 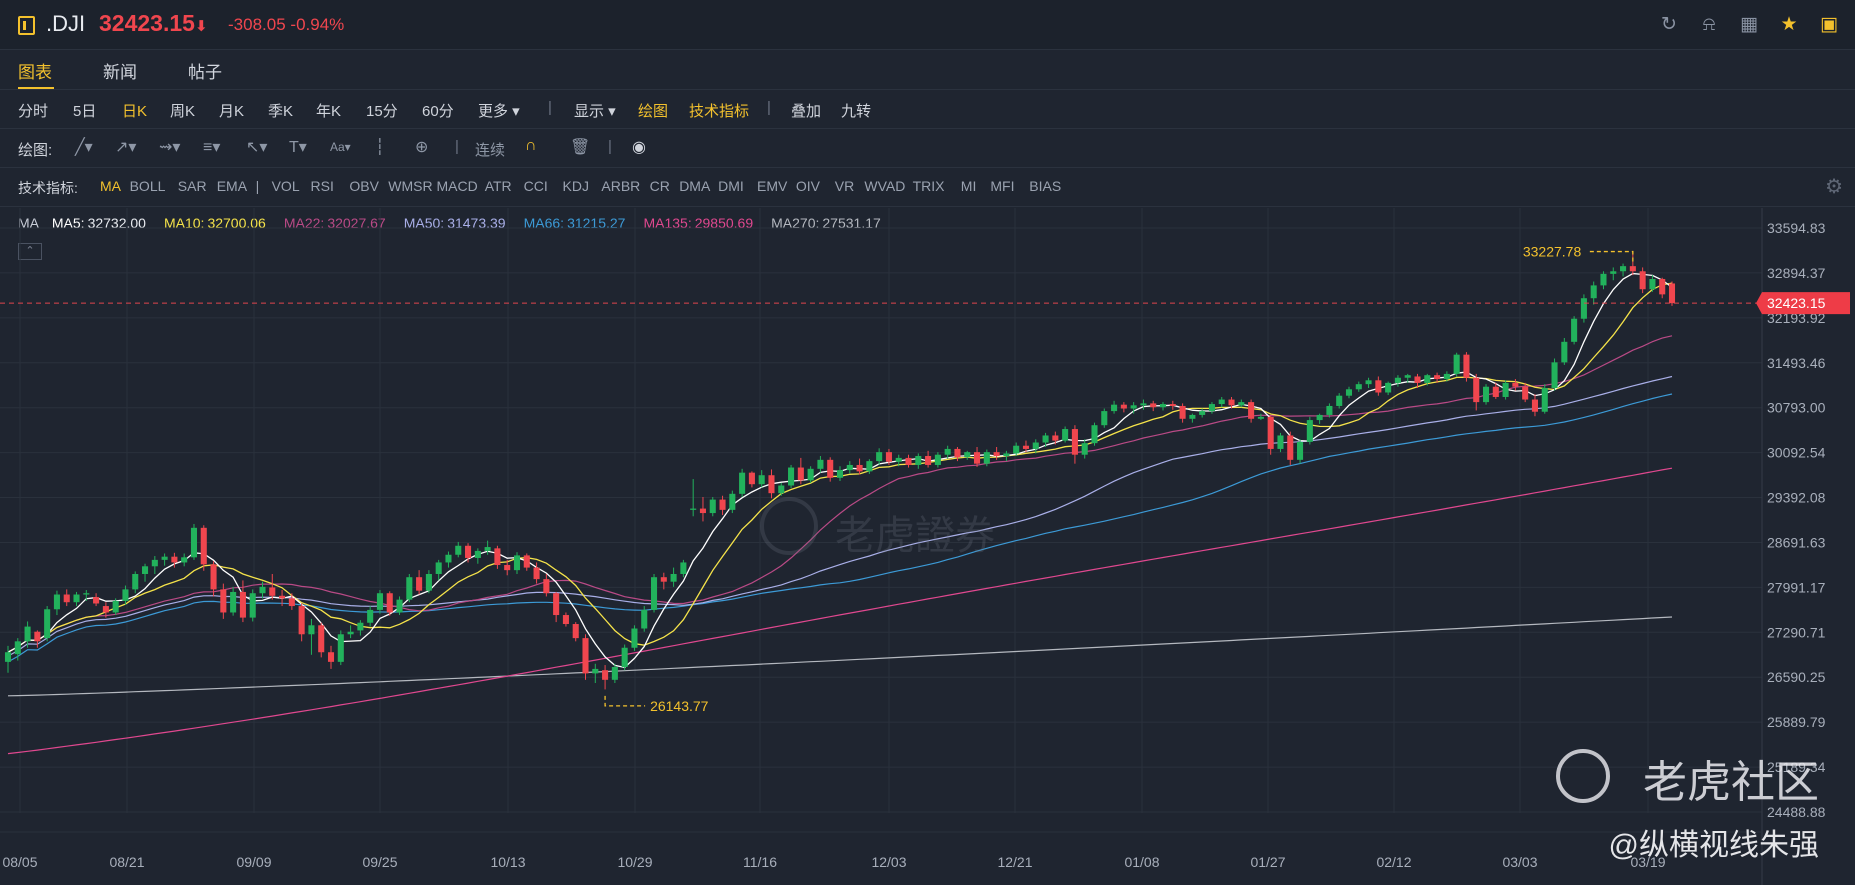 I want to click on collapse-legend-button: ⌃, so click(x=30, y=251).